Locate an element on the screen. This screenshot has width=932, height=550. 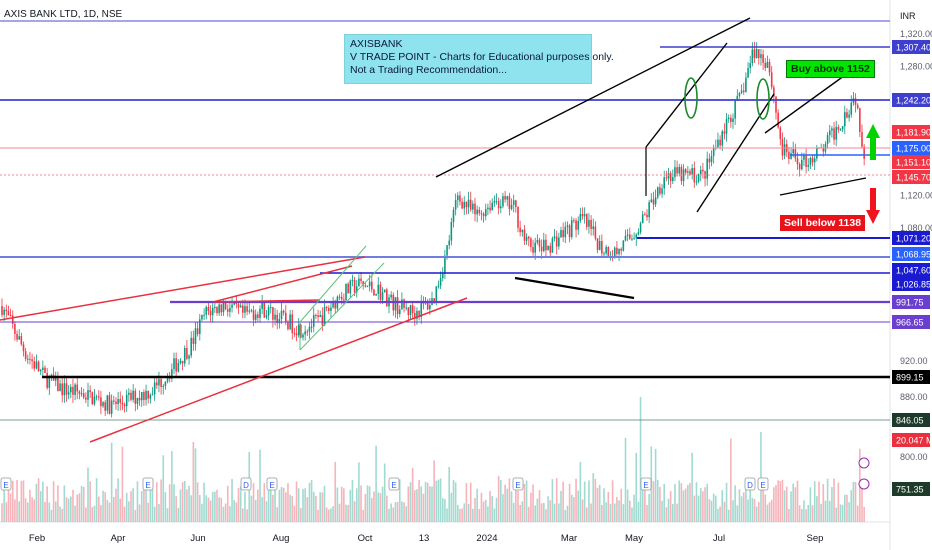
price-tag-label: 1,068.95 is located at coordinates (913, 255).